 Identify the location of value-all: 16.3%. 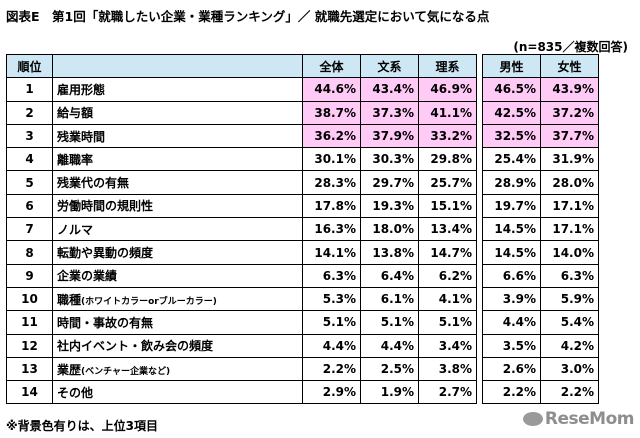
(331, 229).